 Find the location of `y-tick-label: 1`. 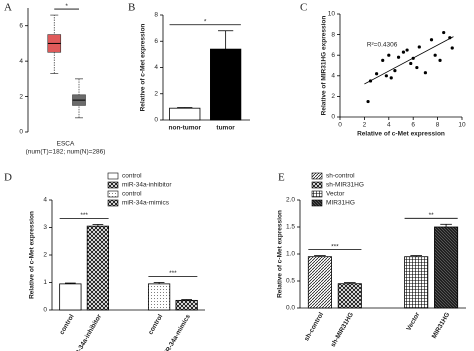

y-tick-label: 1 is located at coordinates (45, 282).